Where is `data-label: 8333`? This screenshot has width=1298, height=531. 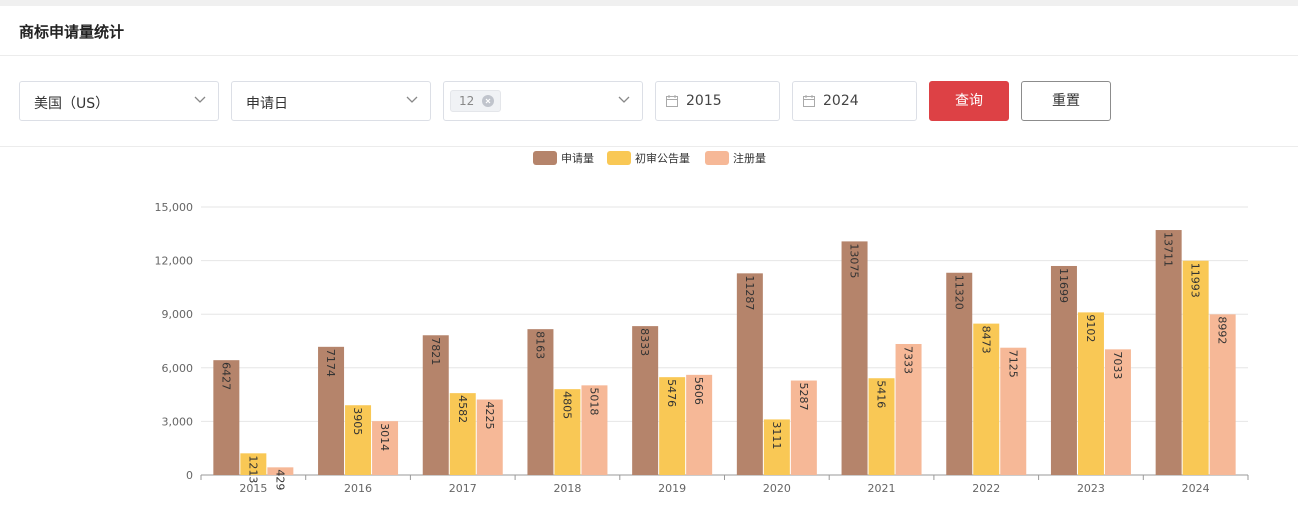
data-label: 8333 is located at coordinates (644, 342).